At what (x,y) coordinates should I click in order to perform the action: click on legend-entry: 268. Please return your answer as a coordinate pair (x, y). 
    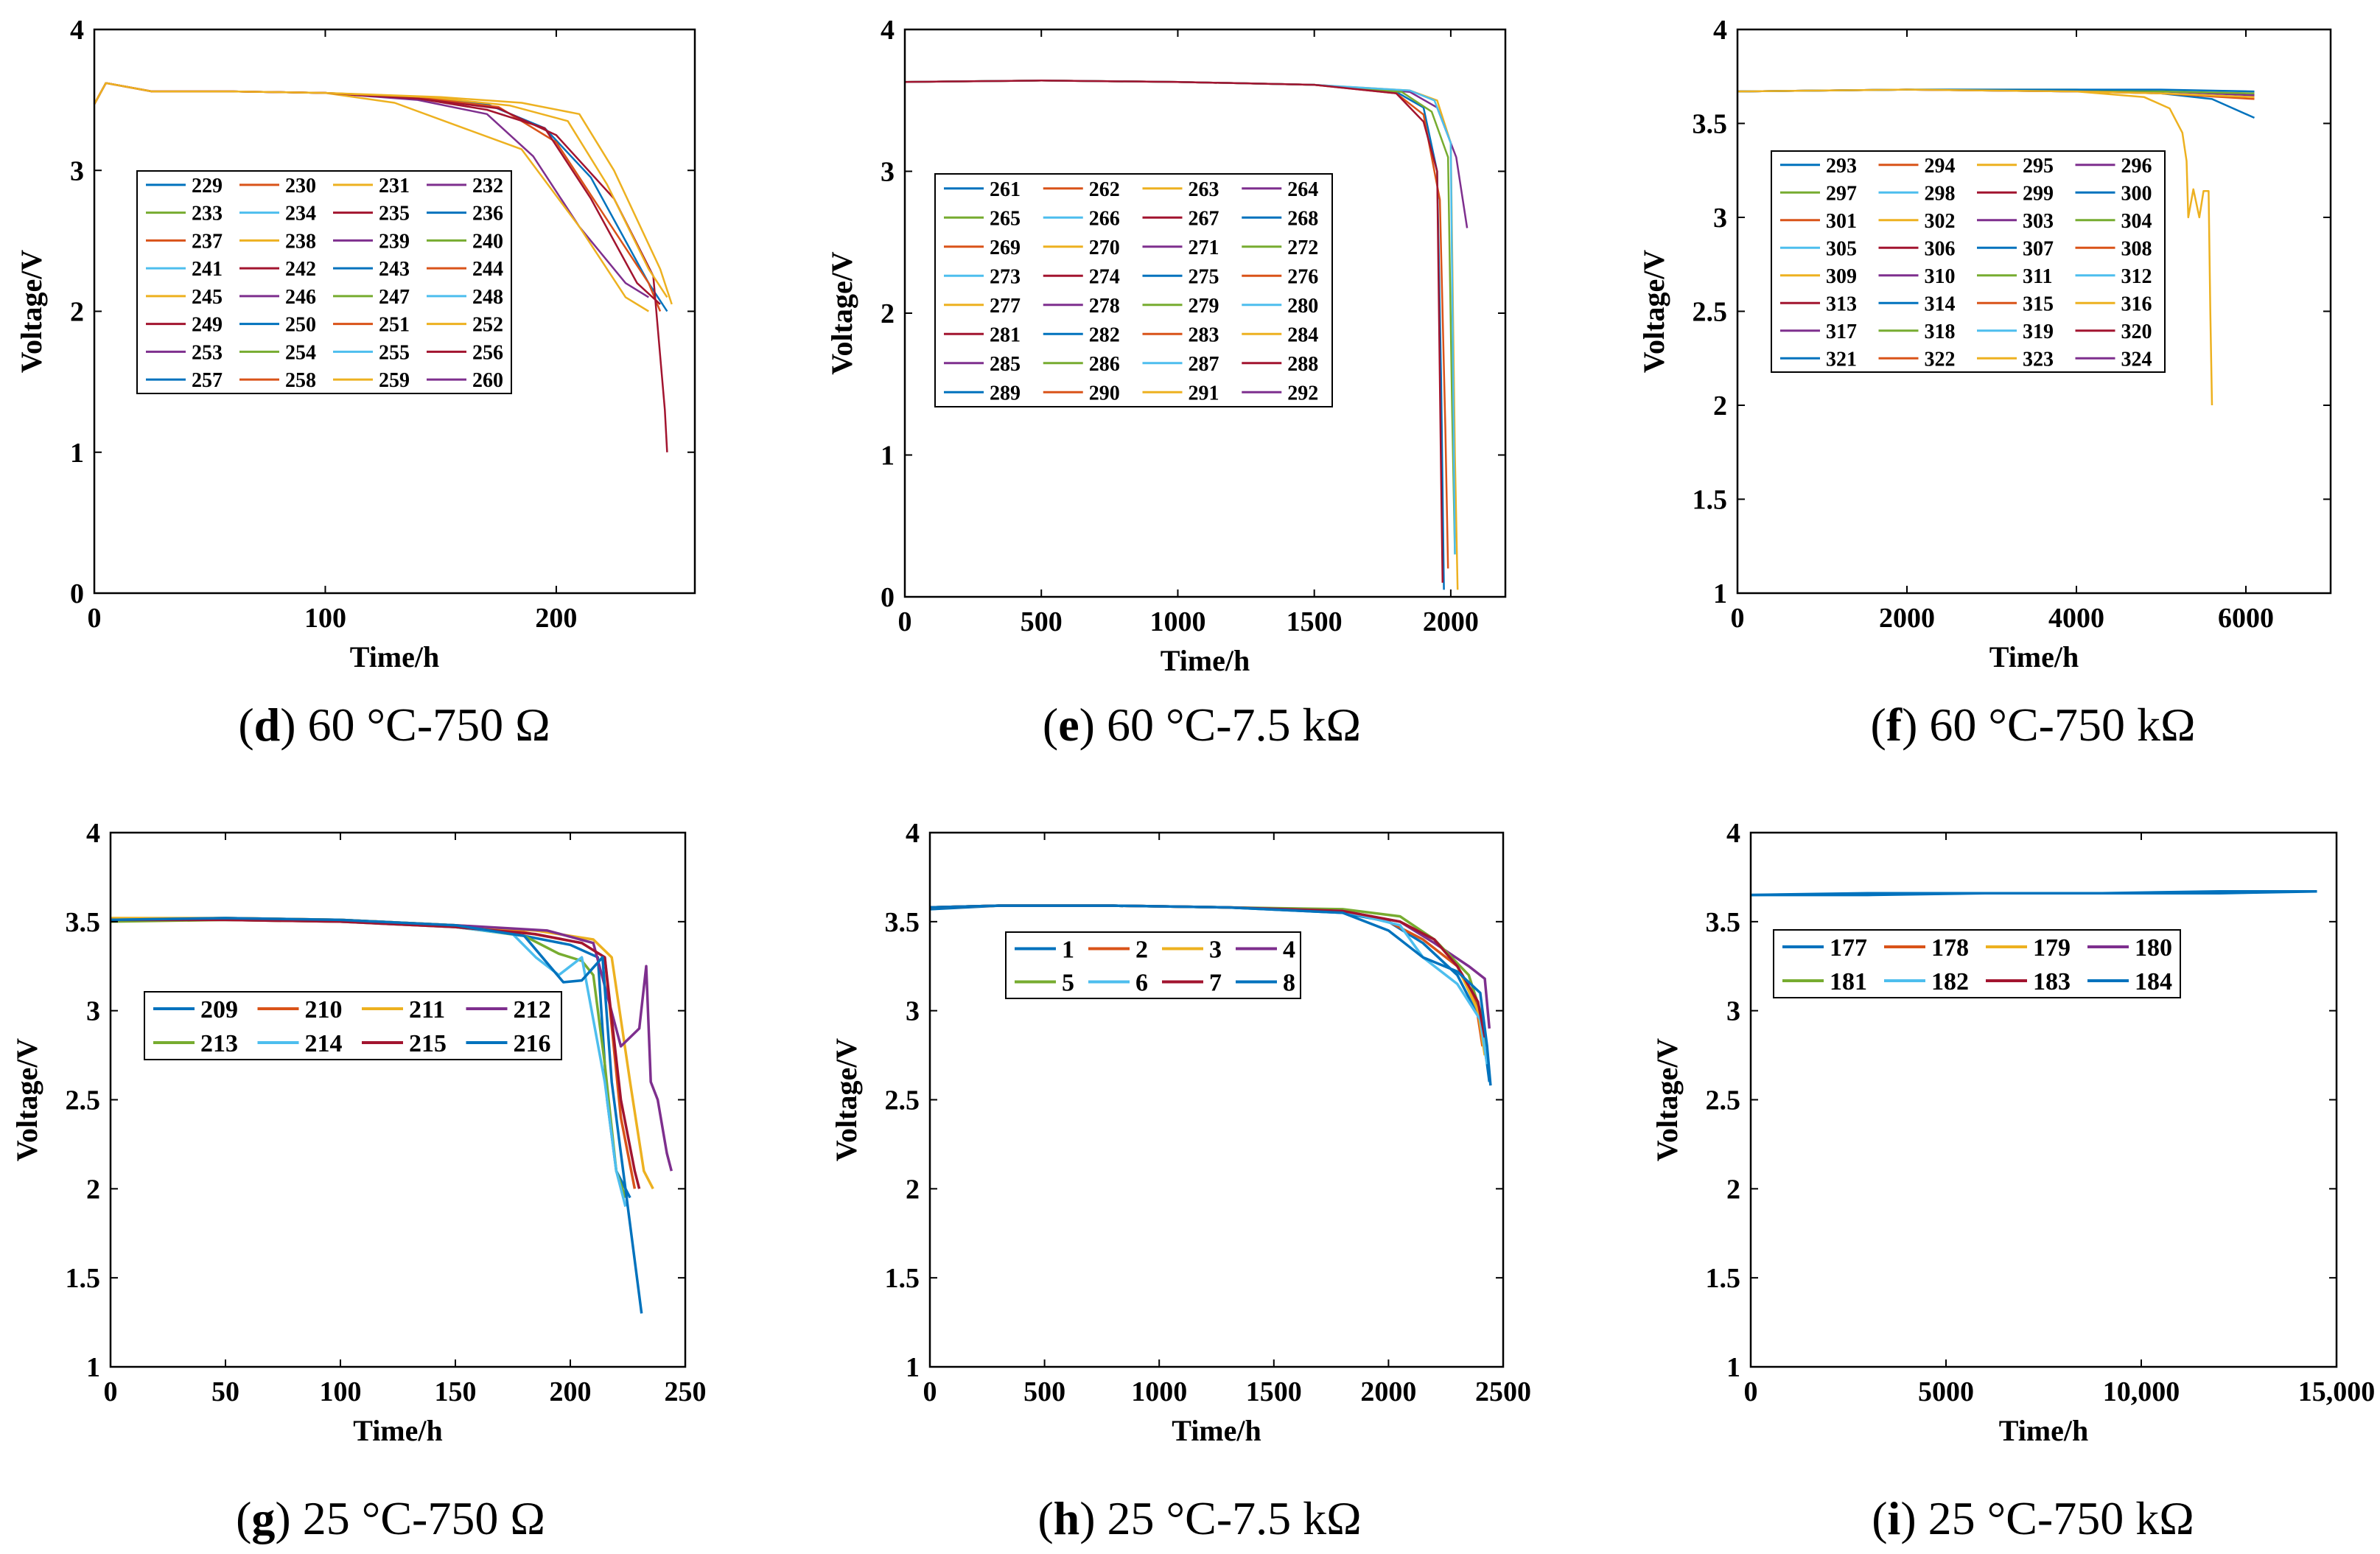
    Looking at the image, I should click on (1302, 218).